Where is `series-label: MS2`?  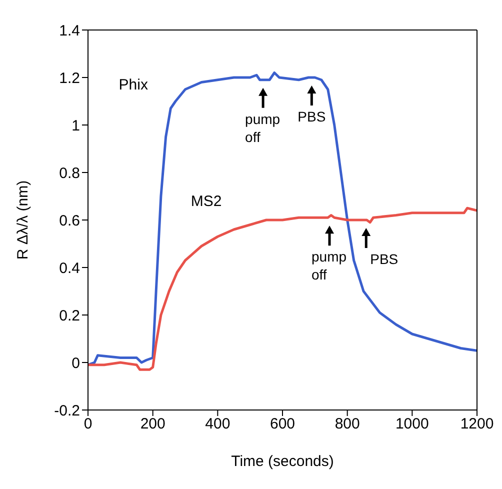 series-label: MS2 is located at coordinates (206, 201).